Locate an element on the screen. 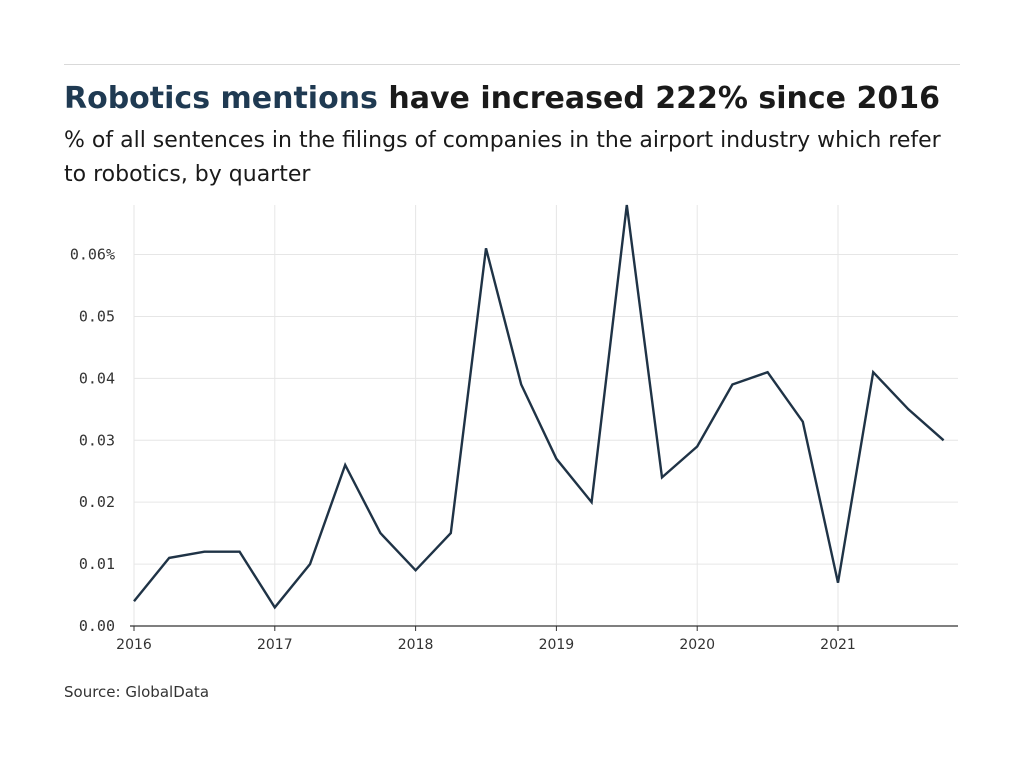 The width and height of the screenshot is (1024, 768). x-tick-label: 2016 is located at coordinates (134, 645).